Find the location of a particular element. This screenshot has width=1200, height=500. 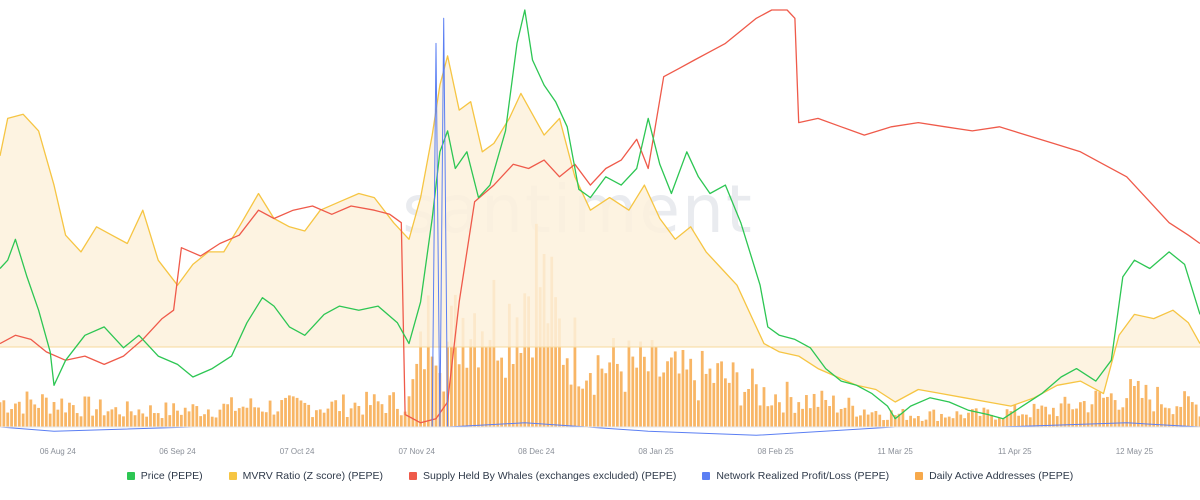

legend-label-daa: Daily Active Addresses (PEPE) is located at coordinates (1001, 476).